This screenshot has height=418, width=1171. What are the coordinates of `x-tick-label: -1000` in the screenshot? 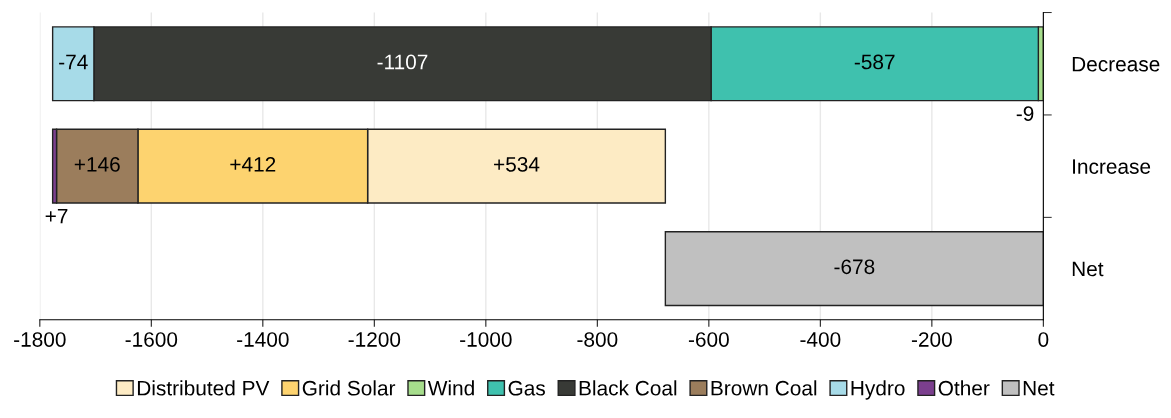 It's located at (486, 339).